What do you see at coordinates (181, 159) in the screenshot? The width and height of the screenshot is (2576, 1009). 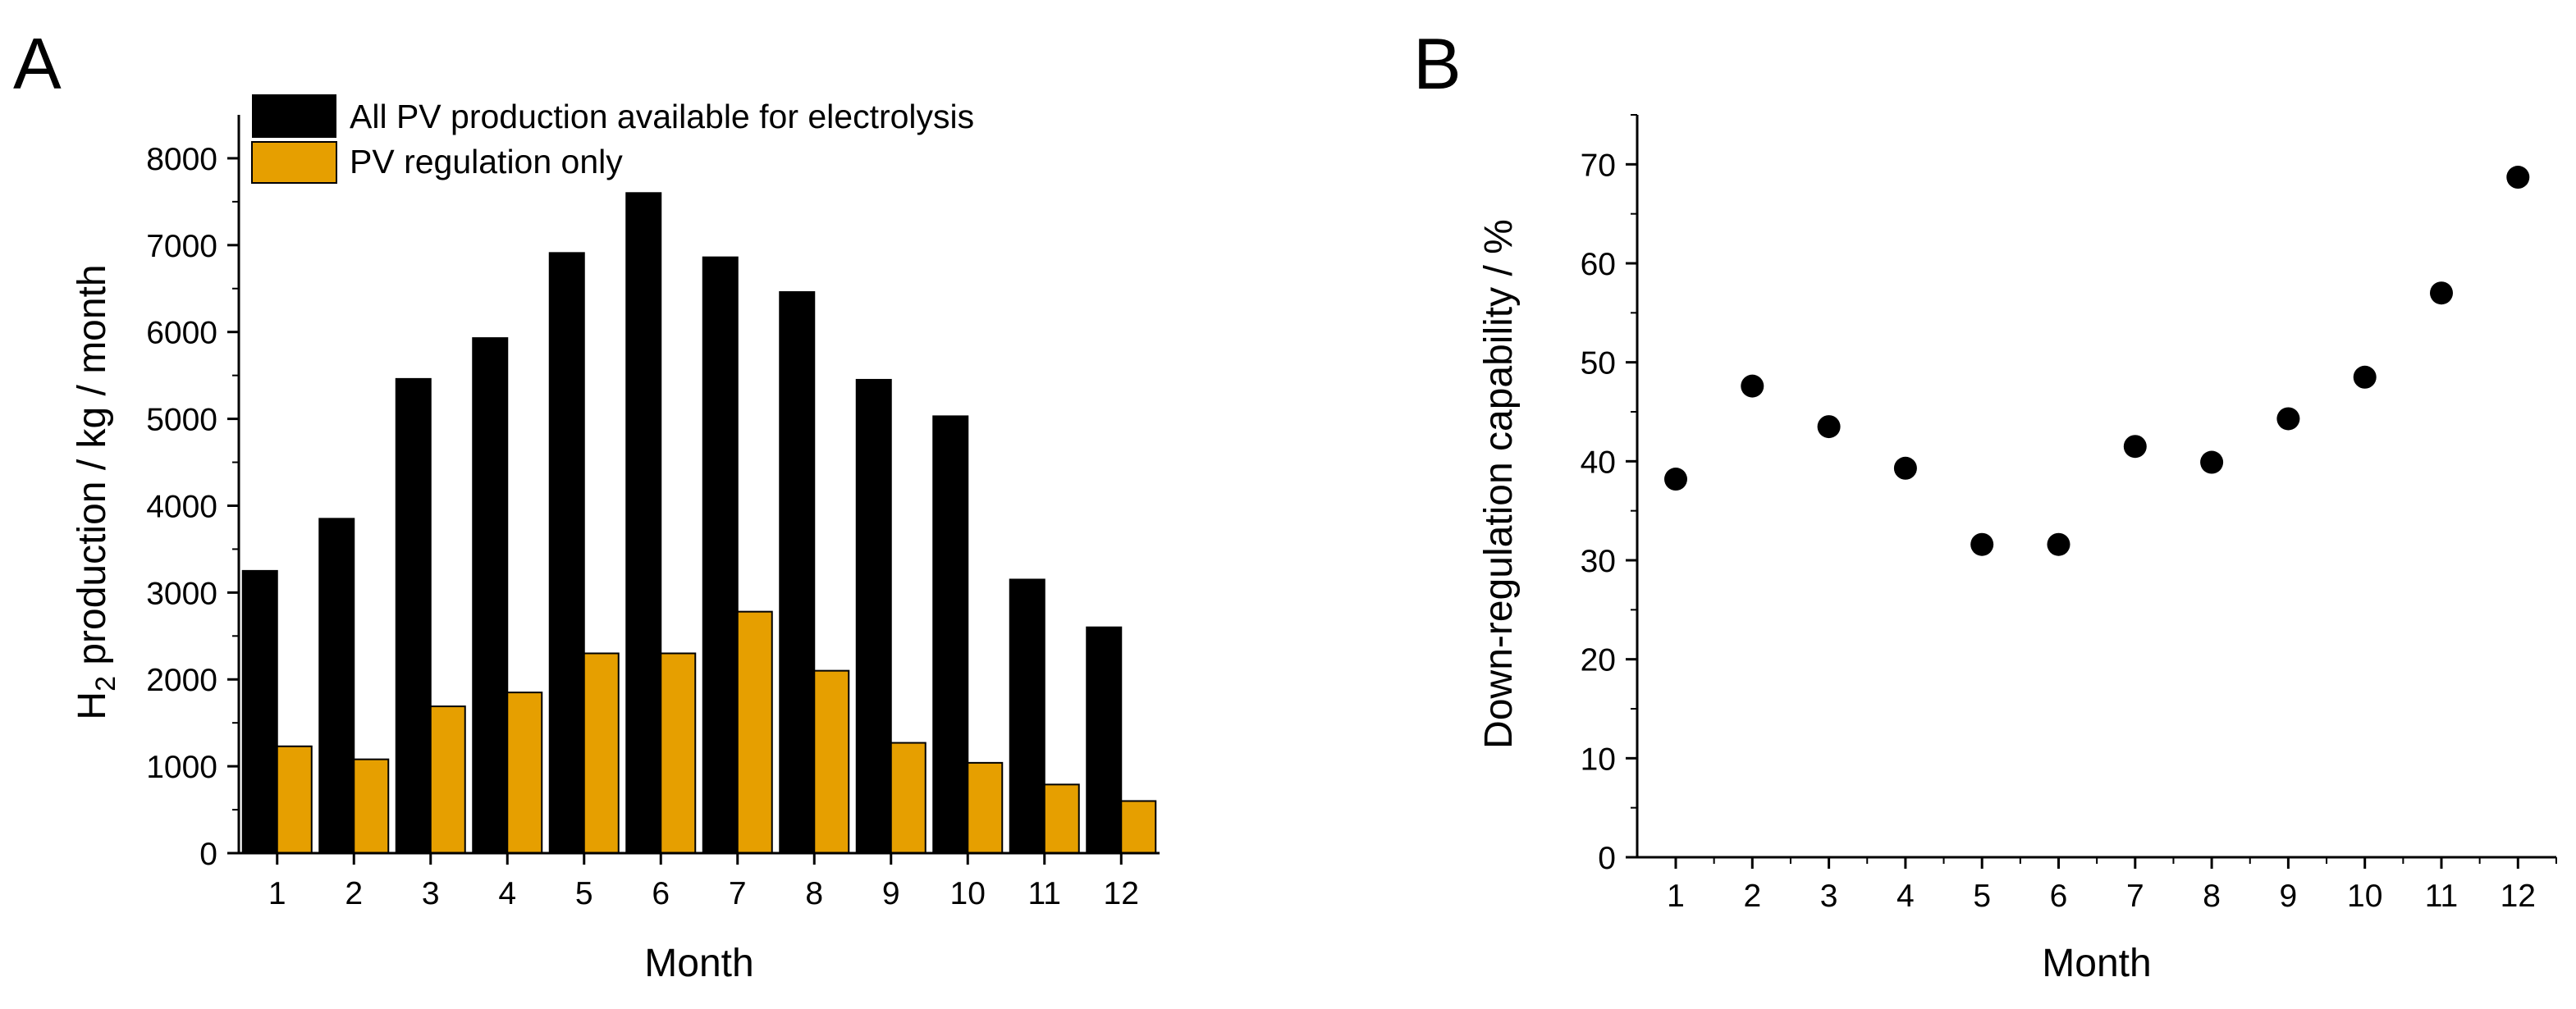 I see `chart-a-y-tick-label: 8000` at bounding box center [181, 159].